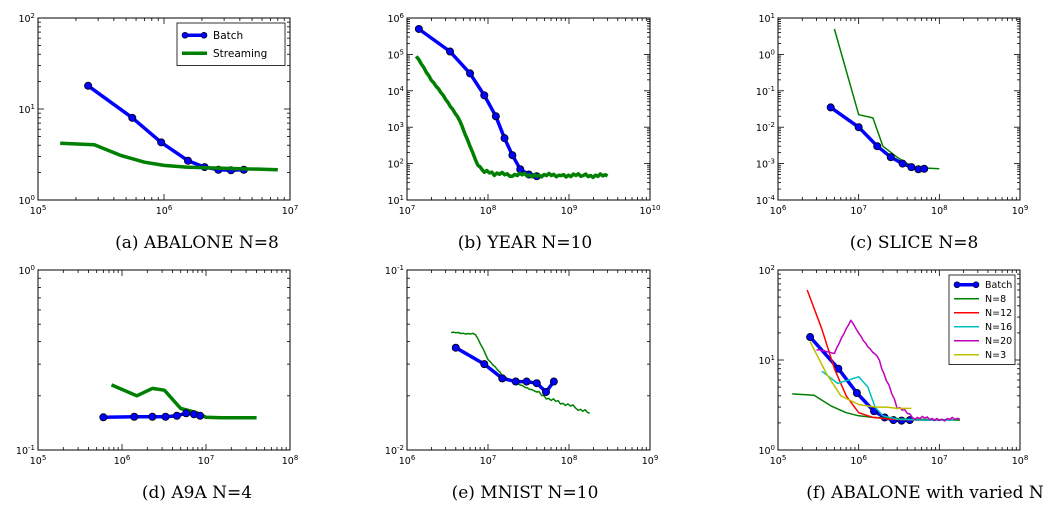  What do you see at coordinates (569, 460) in the screenshot?
I see `x-tick-label-e-2: 10⁸` at bounding box center [569, 460].